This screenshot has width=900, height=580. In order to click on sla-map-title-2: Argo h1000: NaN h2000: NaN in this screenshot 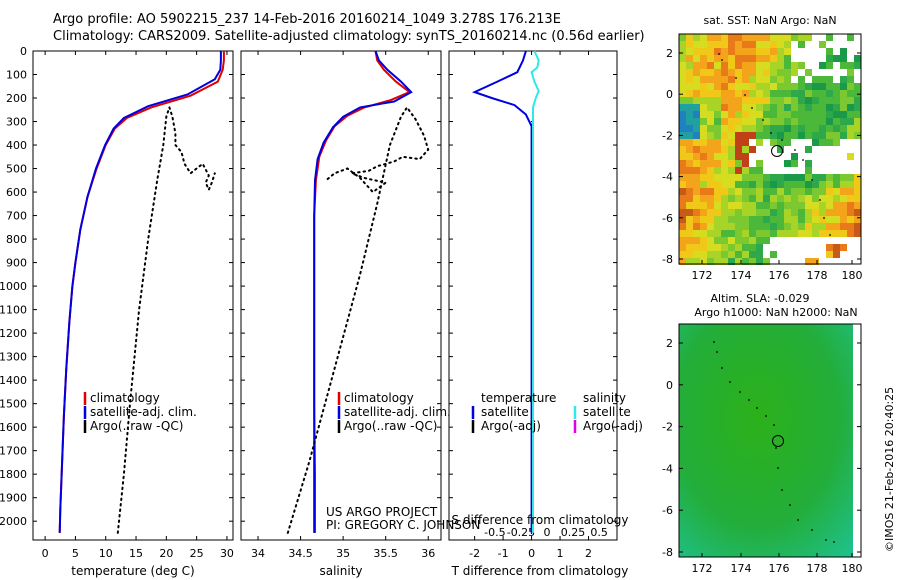, I will do `click(775, 312)`.